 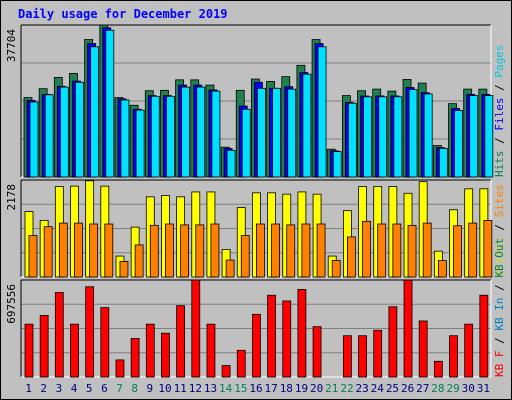 What do you see at coordinates (255, 388) in the screenshot?
I see `day-label-16: 16` at bounding box center [255, 388].